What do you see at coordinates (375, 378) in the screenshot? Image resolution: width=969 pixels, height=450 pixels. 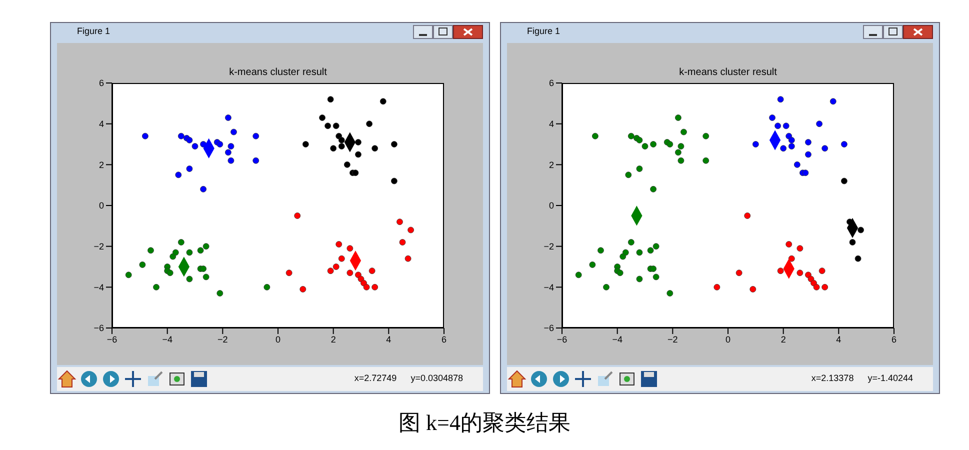 I see `text: x=2.72749` at bounding box center [375, 378].